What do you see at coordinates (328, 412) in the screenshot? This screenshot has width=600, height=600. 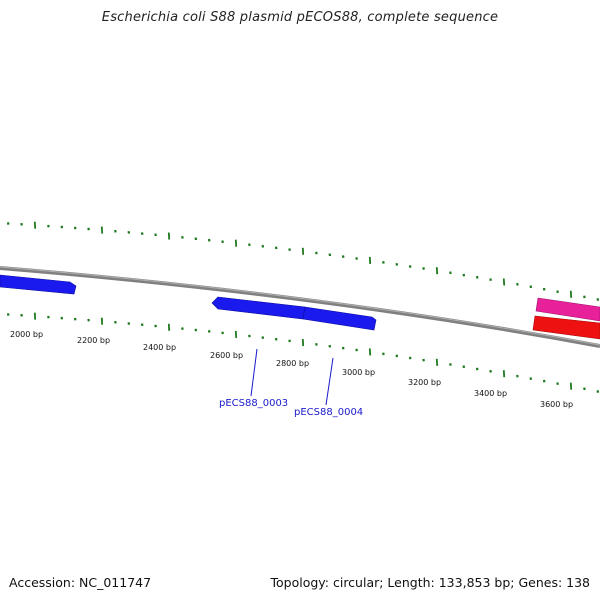 I see `gene-label-pECS88_0004: pECS88_0004` at bounding box center [328, 412].